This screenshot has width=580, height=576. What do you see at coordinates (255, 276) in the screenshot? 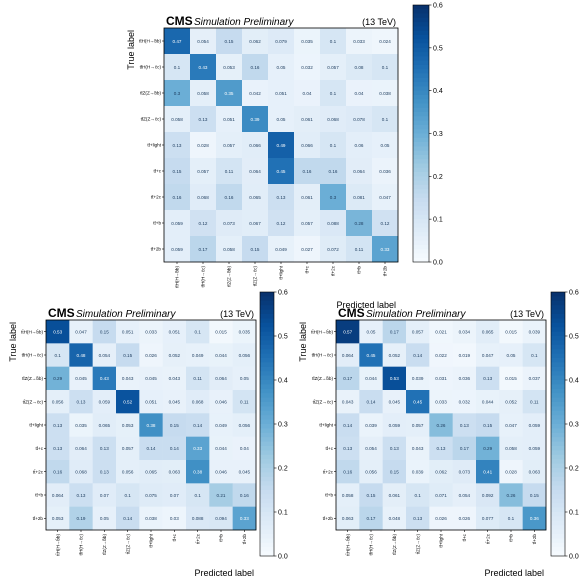
I see `x-tick-label: tt̄Z(Z→c̄c)` at bounding box center [255, 276].